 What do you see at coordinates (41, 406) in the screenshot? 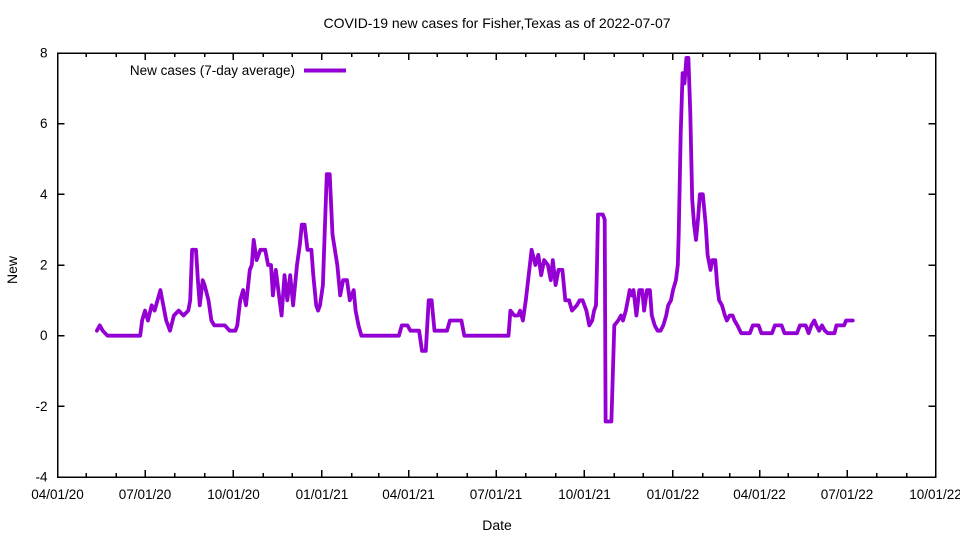
I see `y-tick-label: -2` at bounding box center [41, 406].